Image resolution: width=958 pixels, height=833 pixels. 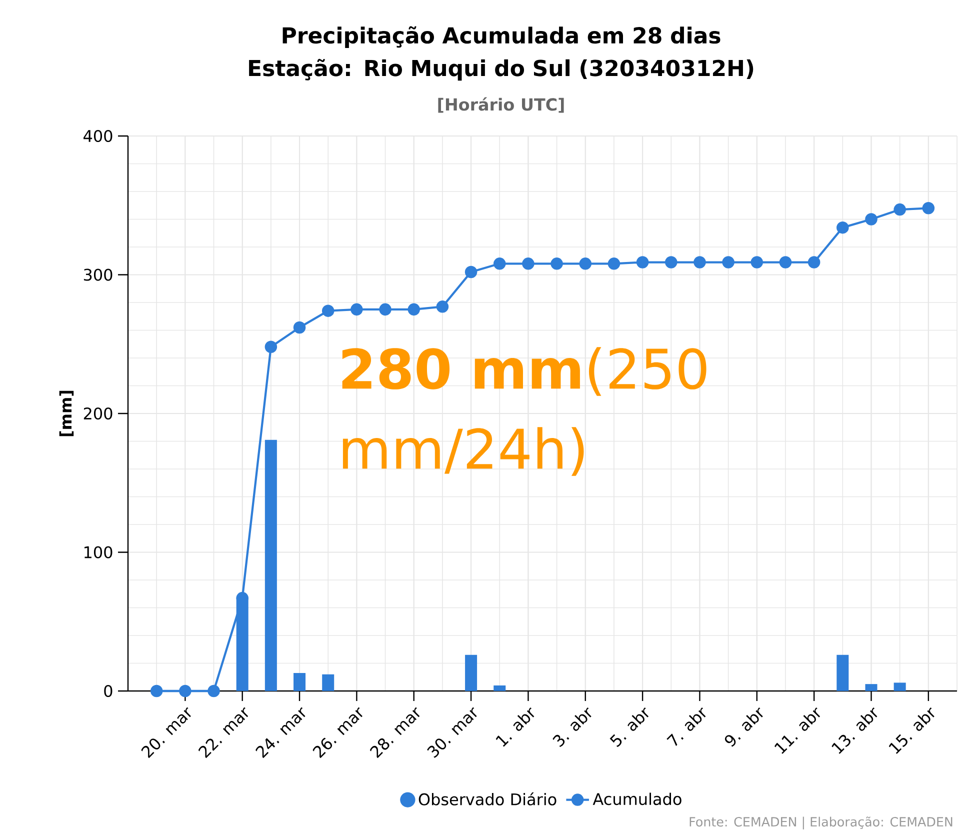 What do you see at coordinates (686, 726) in the screenshot?
I see `x-tick-label: 7. abr` at bounding box center [686, 726].